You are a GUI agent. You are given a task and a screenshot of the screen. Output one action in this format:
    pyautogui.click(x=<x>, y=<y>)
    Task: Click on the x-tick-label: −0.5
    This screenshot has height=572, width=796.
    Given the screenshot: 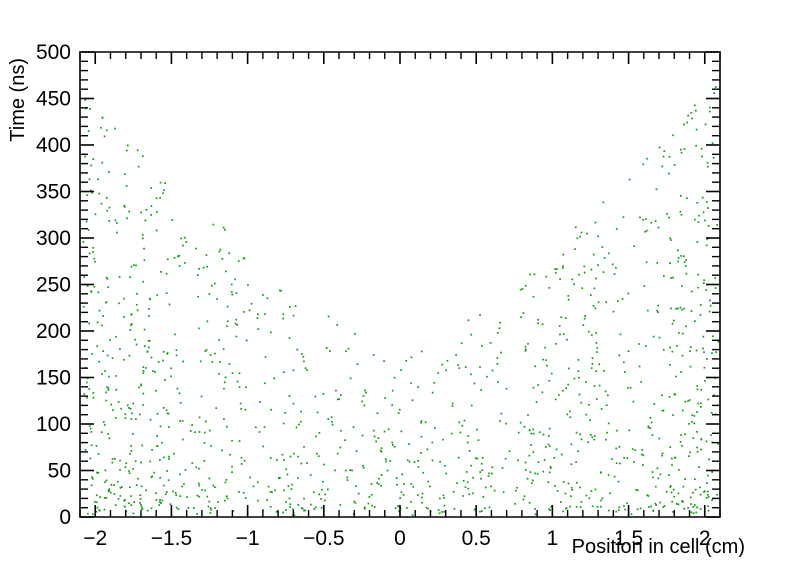 What is the action you would take?
    pyautogui.click(x=323, y=538)
    